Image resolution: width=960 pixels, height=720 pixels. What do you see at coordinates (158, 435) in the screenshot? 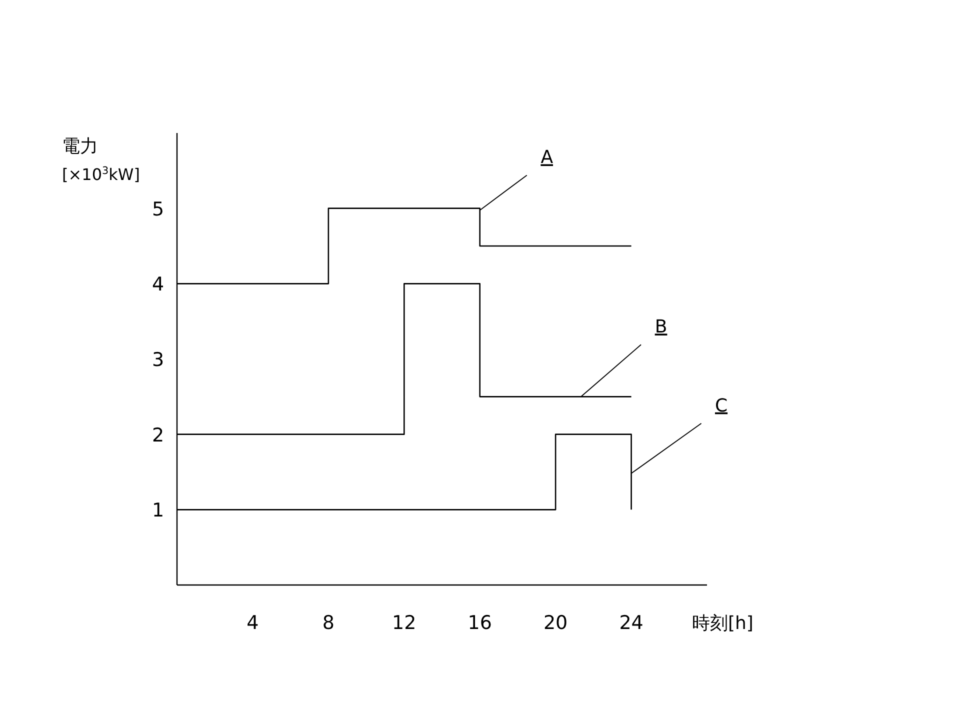
I see `y-tick-label: 2` at bounding box center [158, 435].